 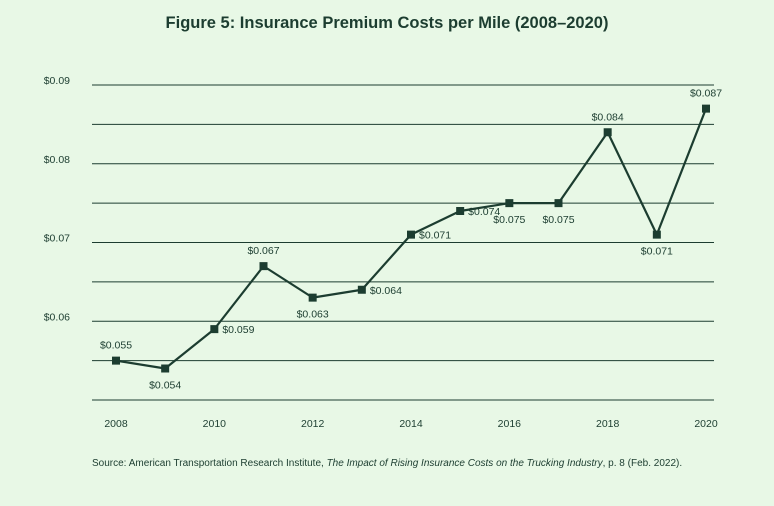 What do you see at coordinates (238, 330) in the screenshot?
I see `data-label: $0.059` at bounding box center [238, 330].